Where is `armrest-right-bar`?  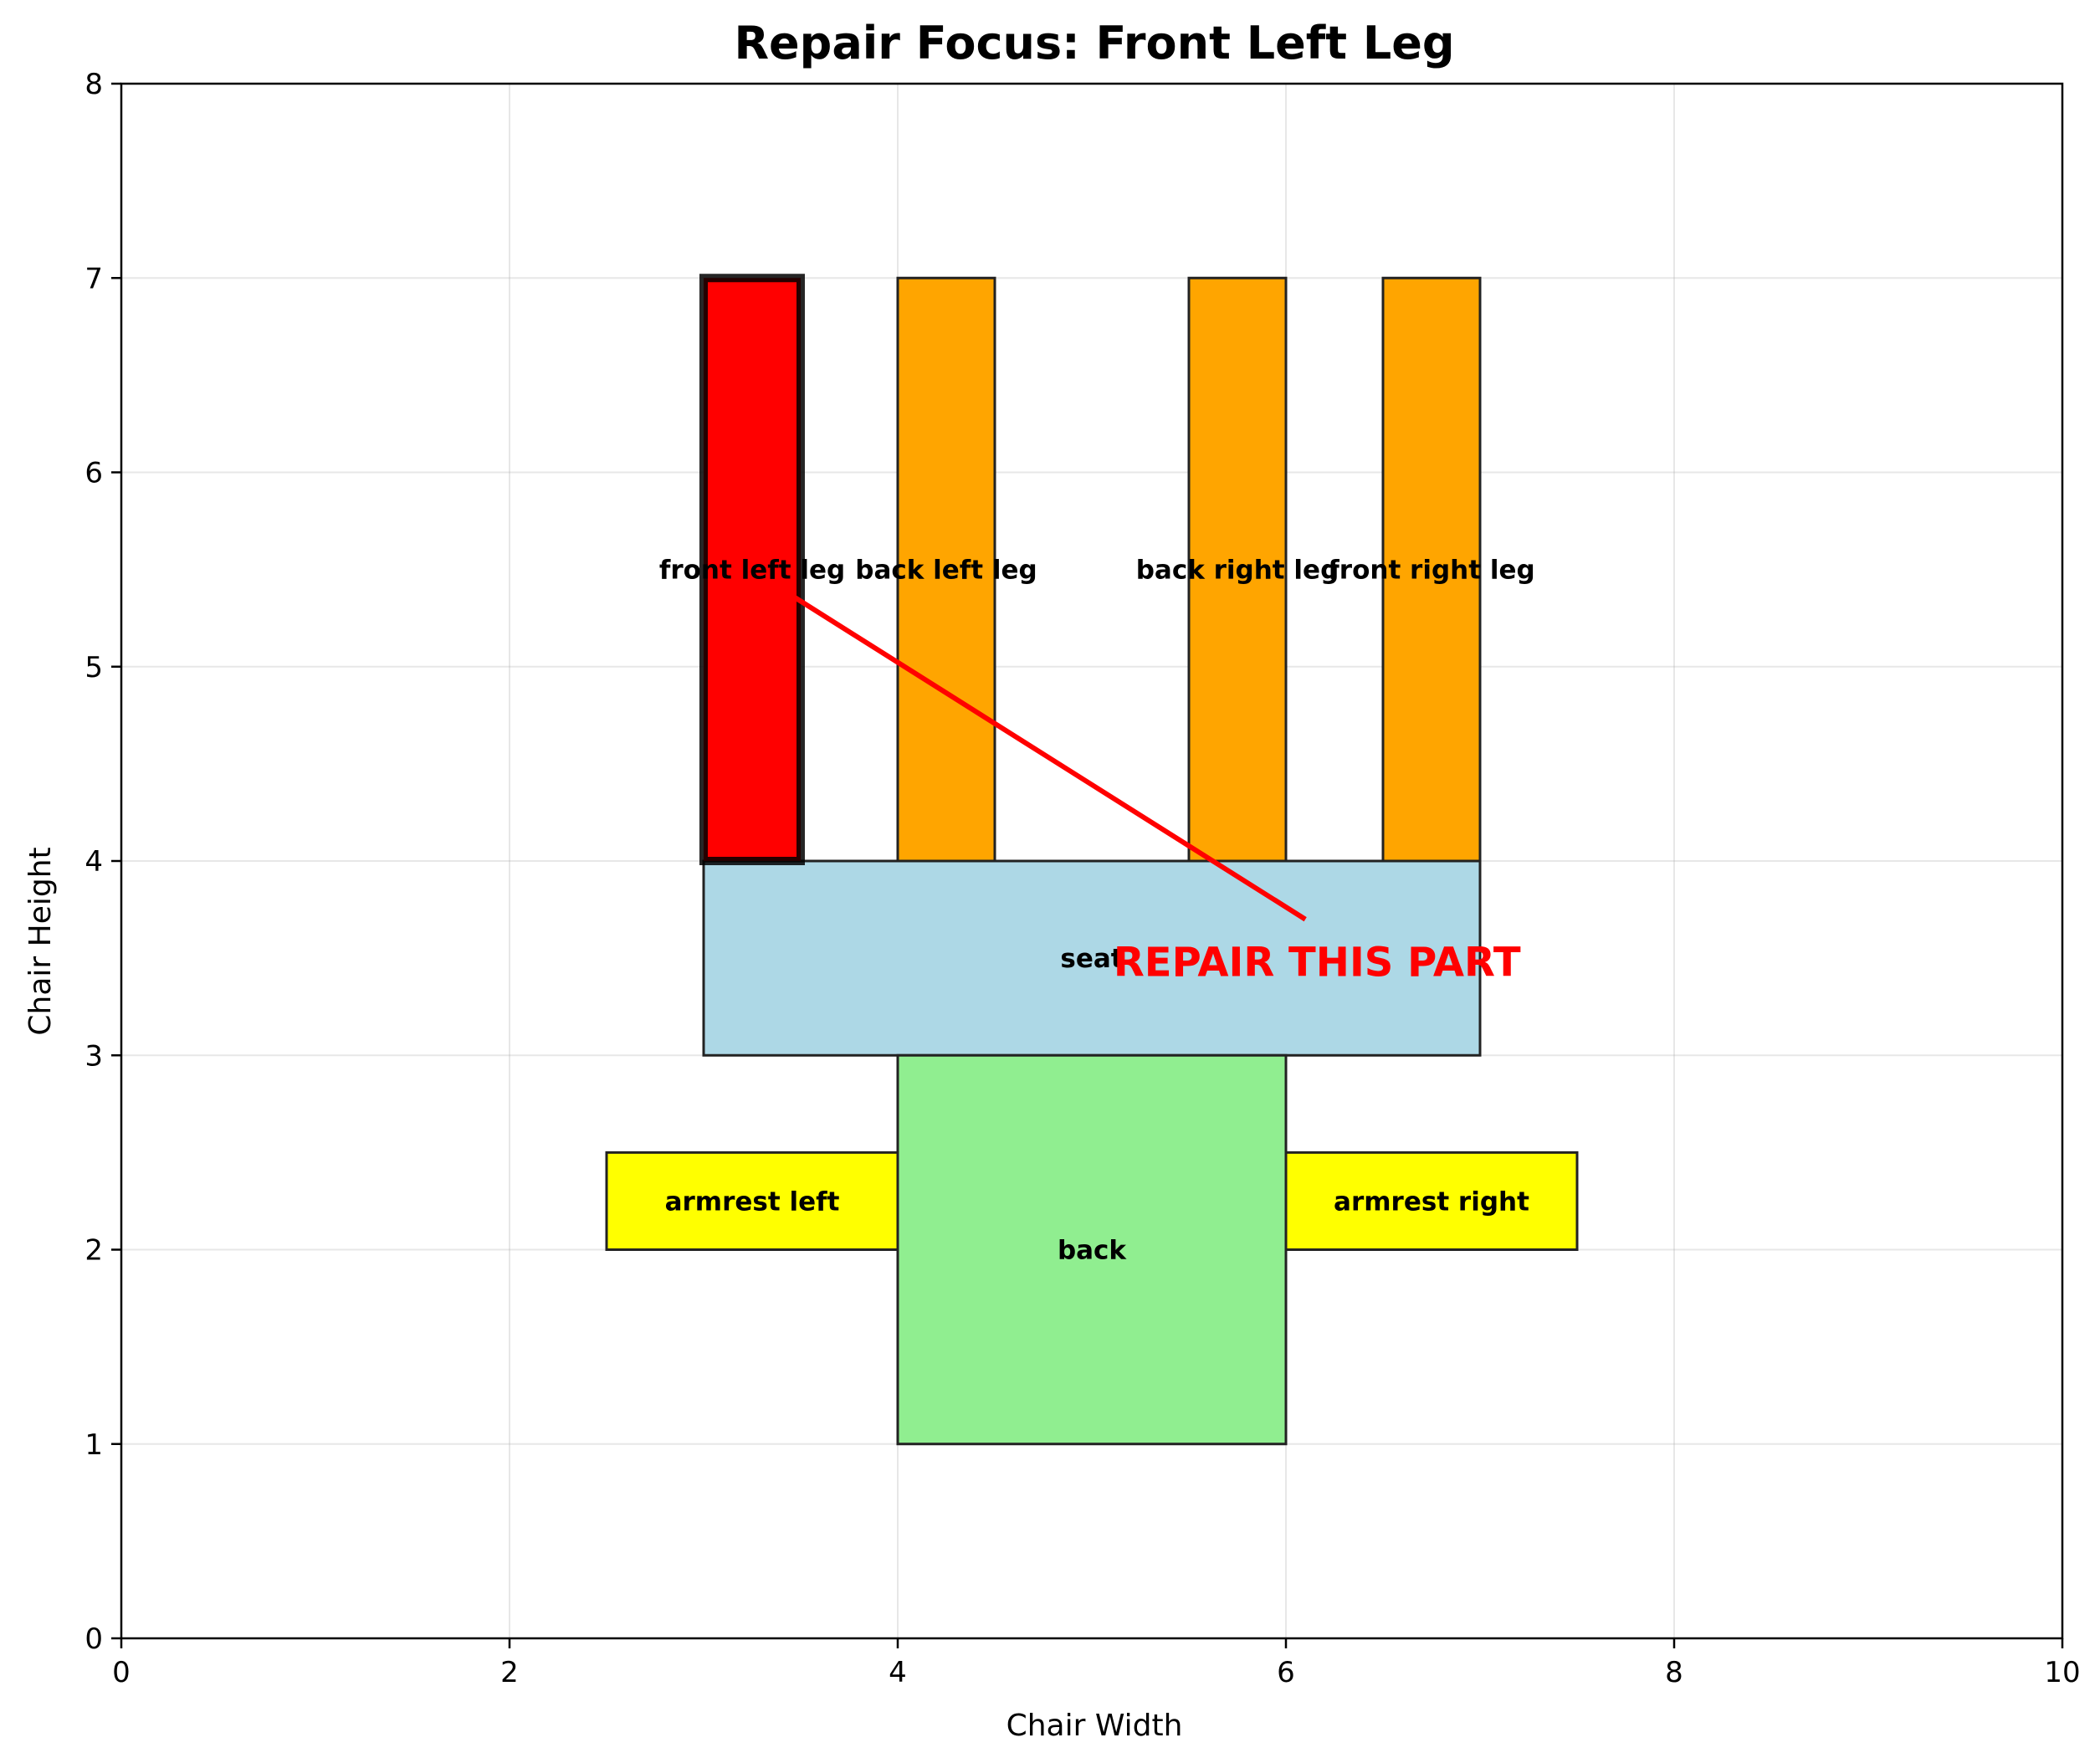 armrest-right-bar is located at coordinates (1431, 1201).